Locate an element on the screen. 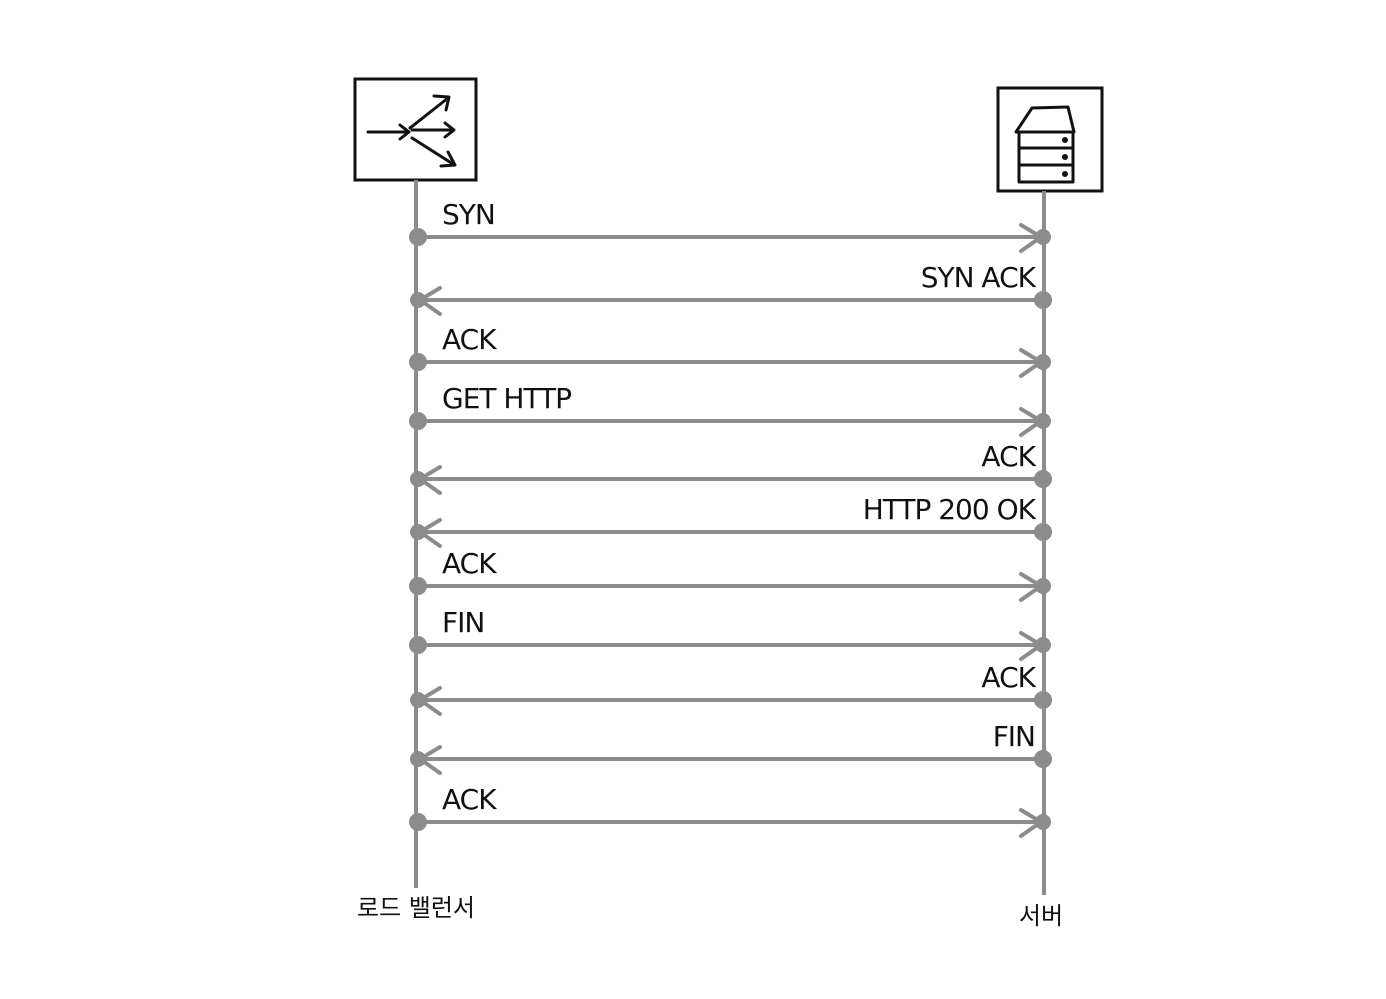 The width and height of the screenshot is (1386, 999). load-balancer-icon is located at coordinates (411, 131).